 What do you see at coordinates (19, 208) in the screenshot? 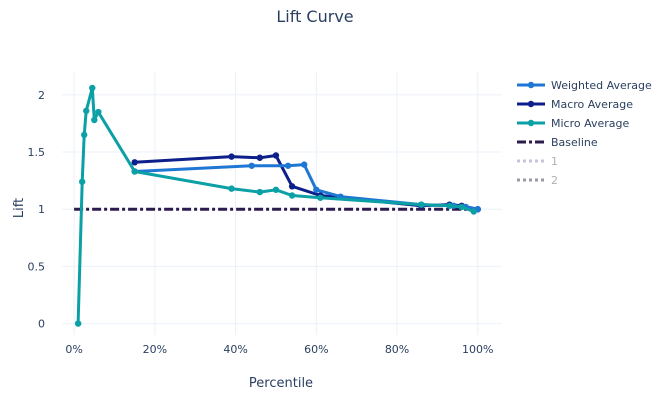
I see `y-axis-title: Lift` at bounding box center [19, 208].